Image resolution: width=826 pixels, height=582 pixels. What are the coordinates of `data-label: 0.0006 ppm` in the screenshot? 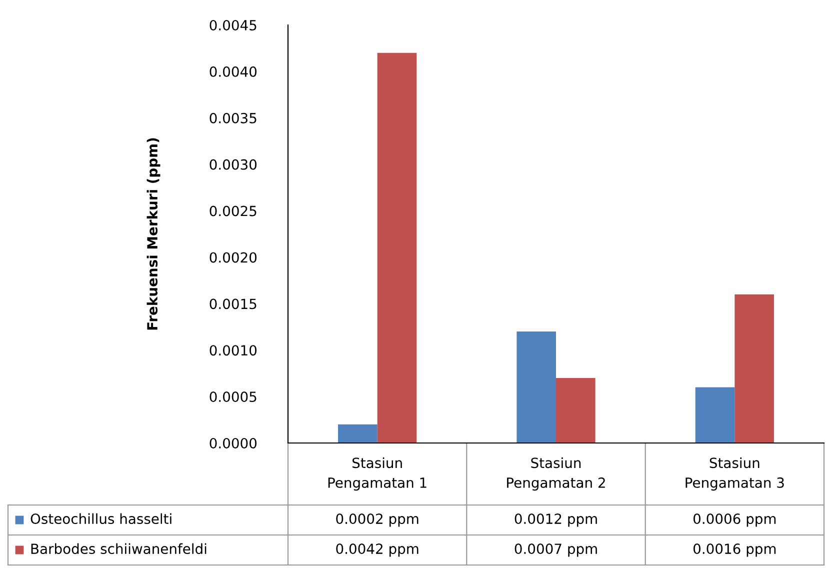 It's located at (734, 520).